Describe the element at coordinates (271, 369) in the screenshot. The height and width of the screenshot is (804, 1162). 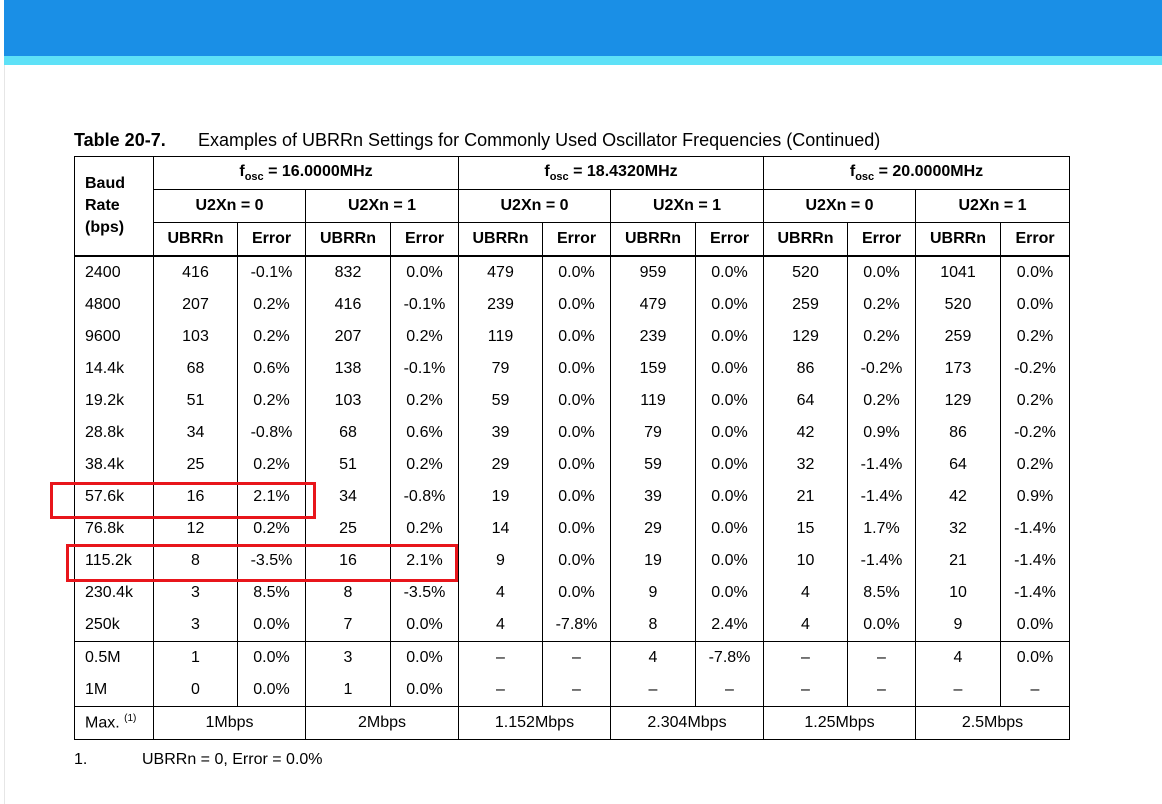
I see `error-value-cell: 0.6%` at that location.